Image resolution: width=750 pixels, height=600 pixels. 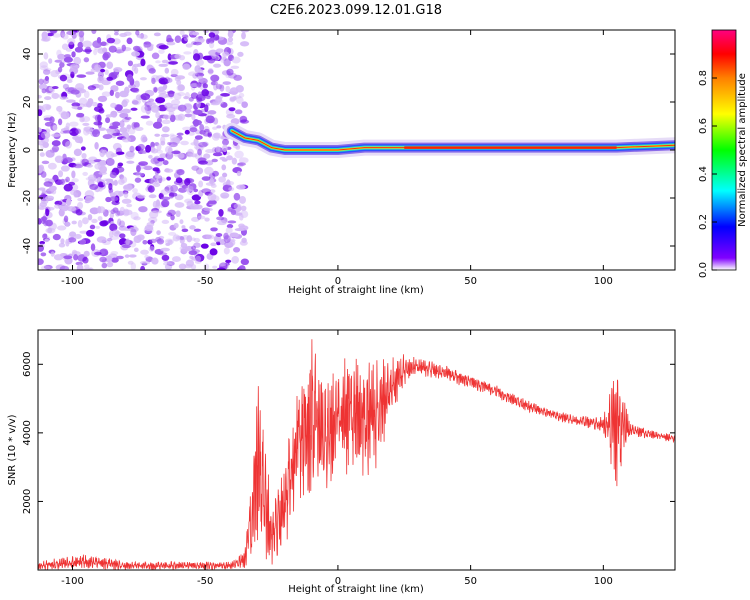 I want to click on figure-title: C2E6.2023.099.12.01.G18, so click(x=356, y=10).